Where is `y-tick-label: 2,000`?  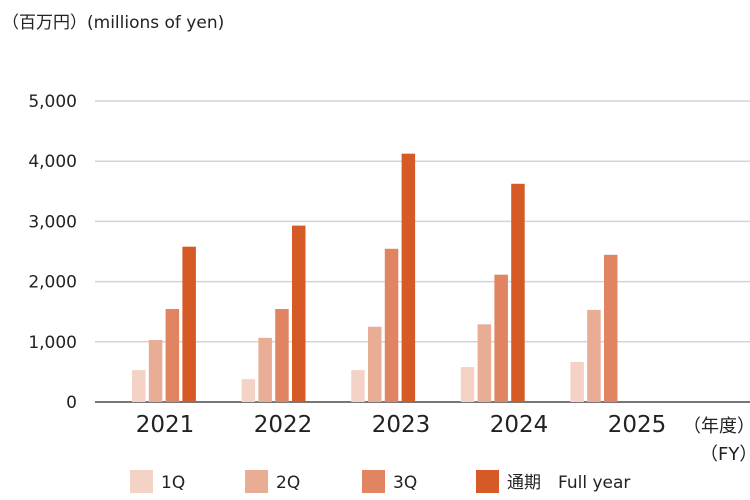 y-tick-label: 2,000 is located at coordinates (52, 283).